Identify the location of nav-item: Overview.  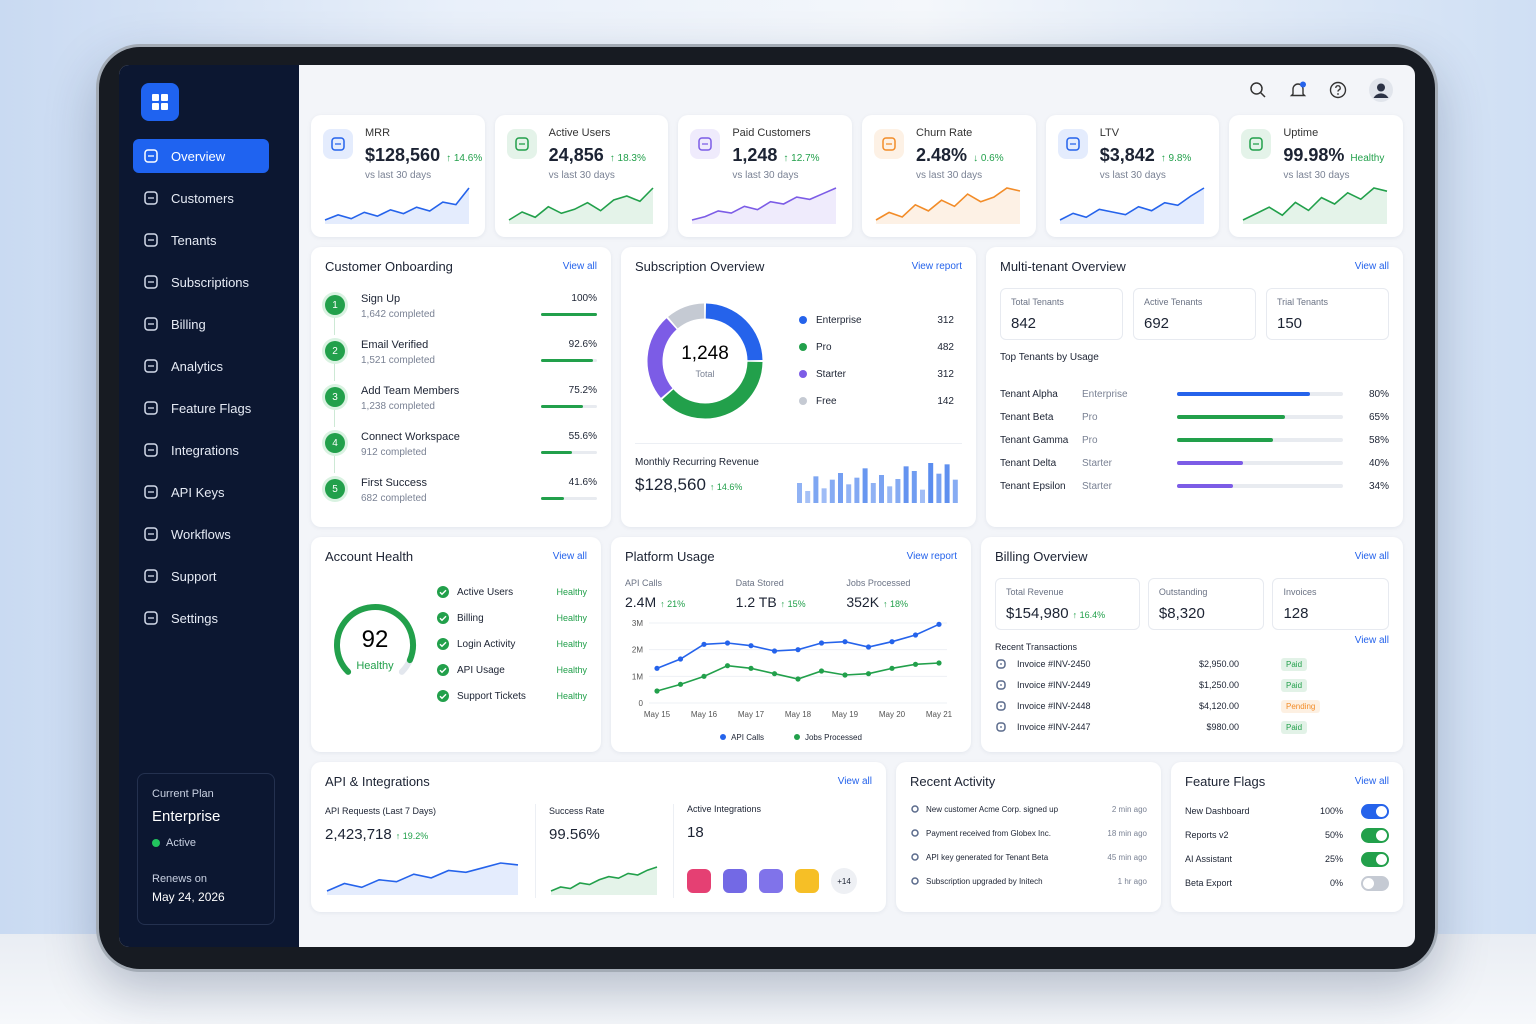
(201, 156).